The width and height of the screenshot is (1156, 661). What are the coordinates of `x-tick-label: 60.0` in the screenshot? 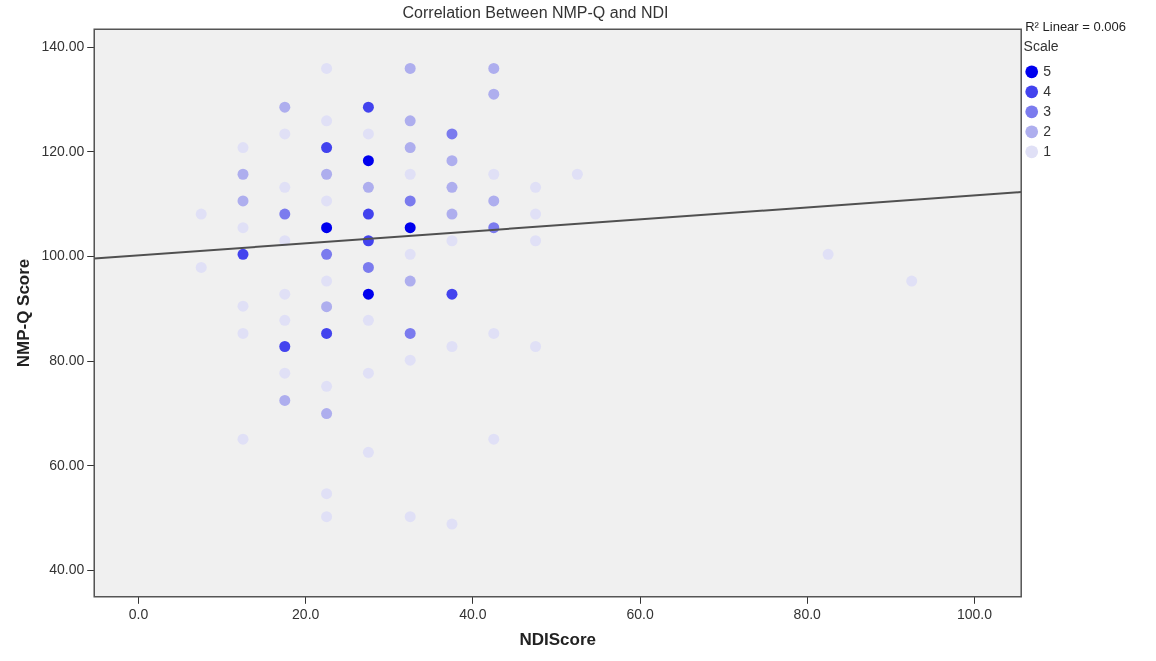 It's located at (640, 614).